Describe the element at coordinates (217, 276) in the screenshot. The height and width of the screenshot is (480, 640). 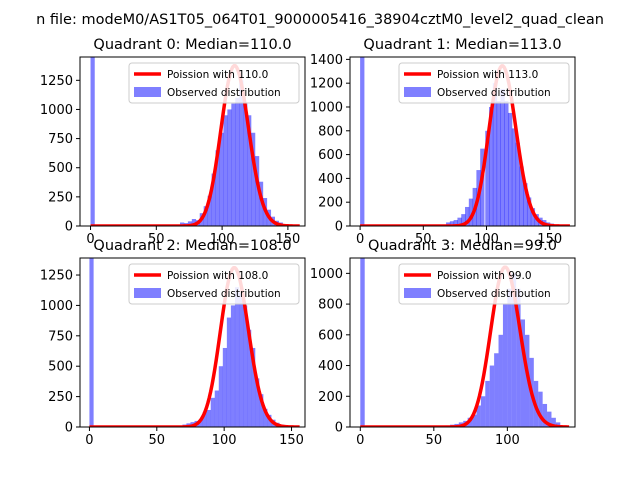
I see `legend-label-poisson: Poission with 108.0` at that location.